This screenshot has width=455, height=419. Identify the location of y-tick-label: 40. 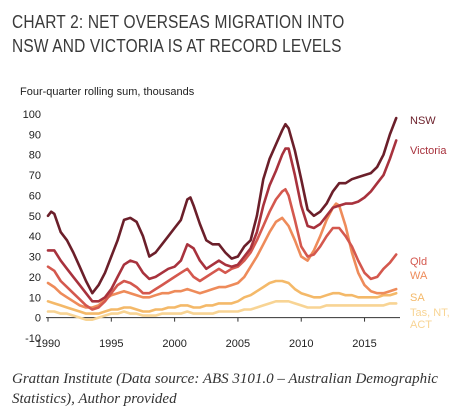
(35, 237).